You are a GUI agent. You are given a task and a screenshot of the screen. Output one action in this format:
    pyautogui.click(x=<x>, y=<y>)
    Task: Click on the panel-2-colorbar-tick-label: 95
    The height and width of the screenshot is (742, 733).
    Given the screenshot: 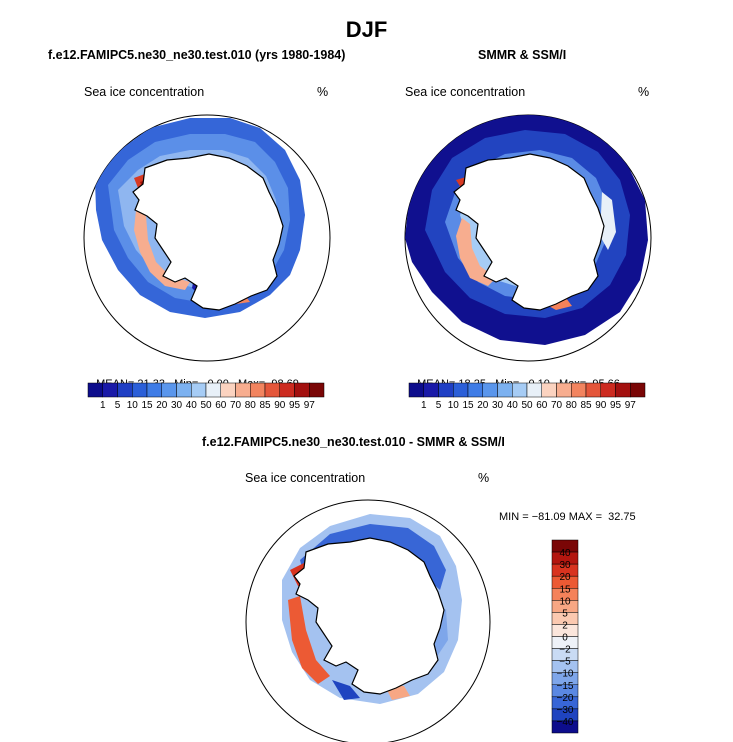 What is the action you would take?
    pyautogui.click(x=616, y=405)
    